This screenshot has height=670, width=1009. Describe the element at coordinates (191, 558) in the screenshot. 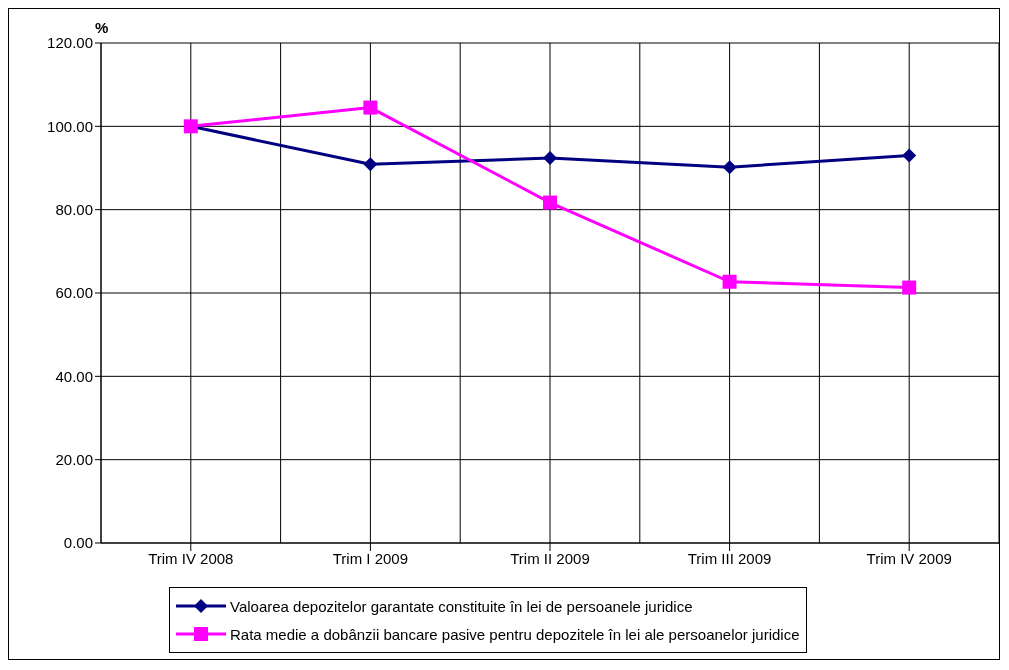

I see `x-tick-label: Trim IV 2008` at that location.